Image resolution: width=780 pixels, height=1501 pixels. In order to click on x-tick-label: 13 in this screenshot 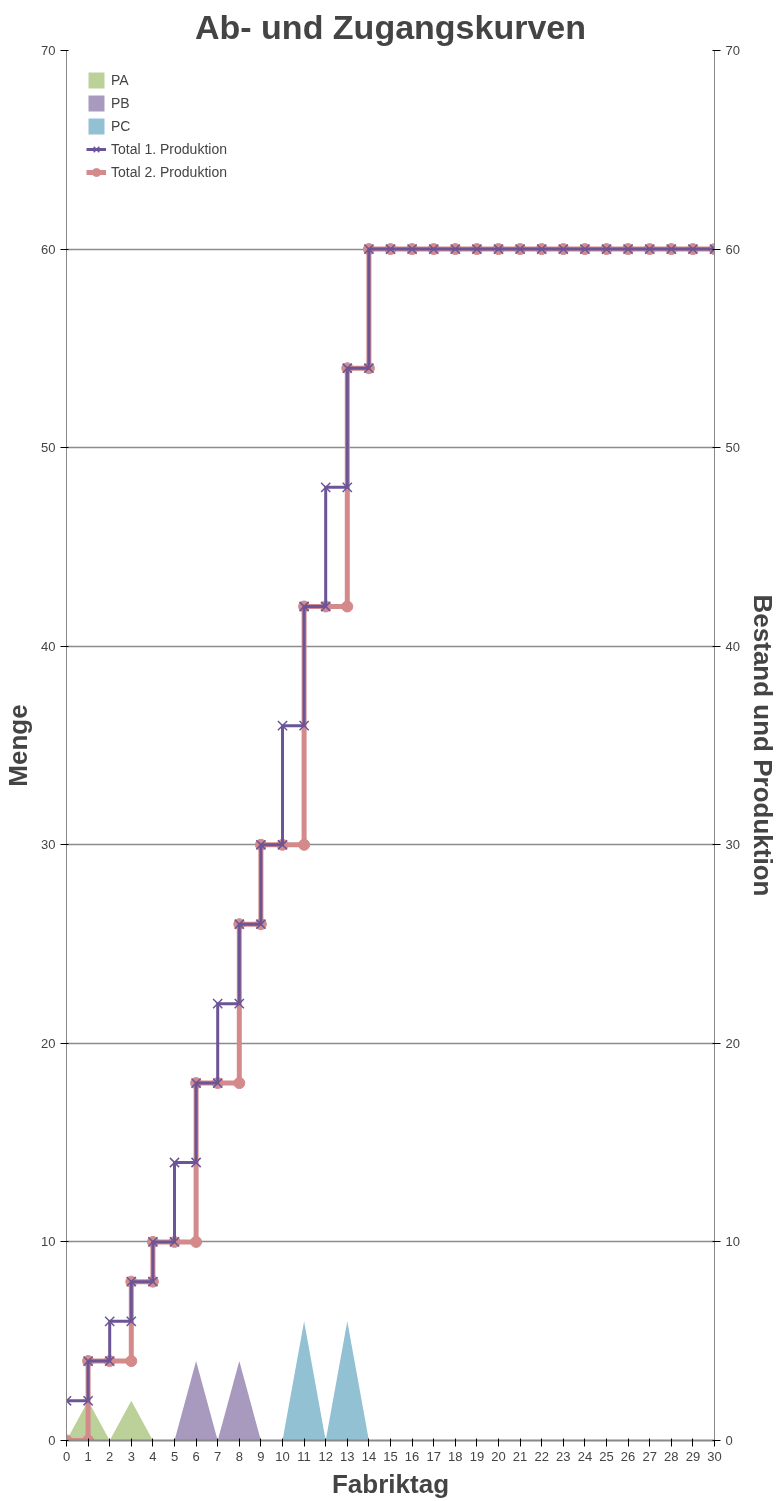, I will do `click(347, 1456)`.